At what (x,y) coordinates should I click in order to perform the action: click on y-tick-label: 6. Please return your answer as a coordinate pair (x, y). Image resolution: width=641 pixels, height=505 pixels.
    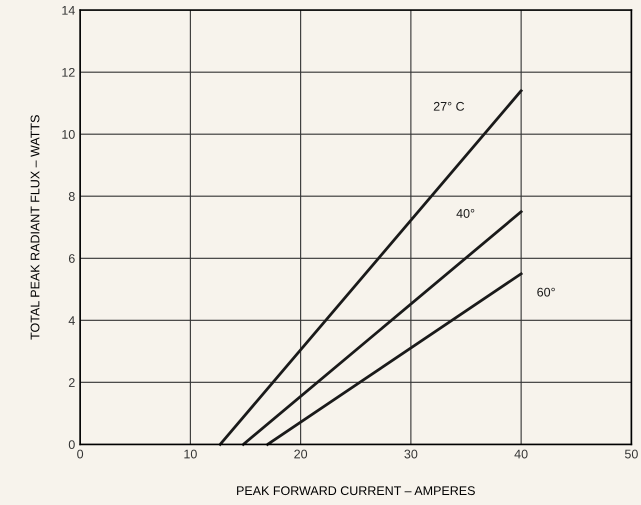
    Looking at the image, I should click on (71, 258).